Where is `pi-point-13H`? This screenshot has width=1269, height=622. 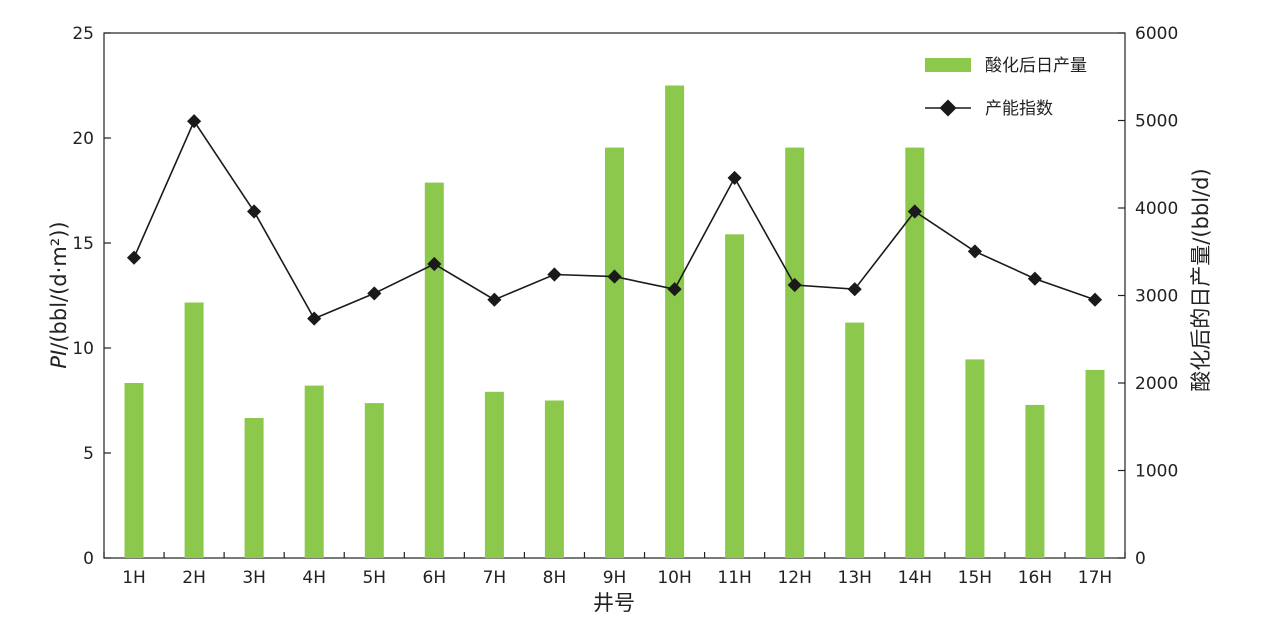 pi-point-13H is located at coordinates (854, 289).